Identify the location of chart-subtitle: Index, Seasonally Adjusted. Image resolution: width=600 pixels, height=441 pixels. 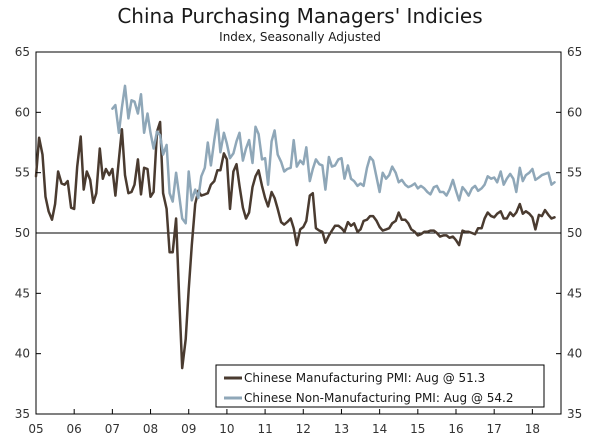
(300, 37).